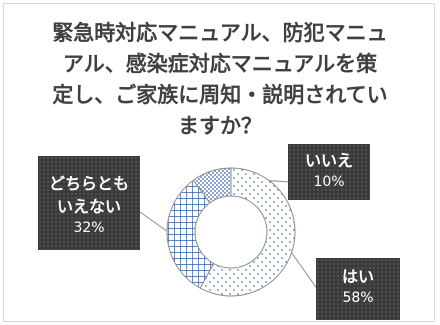 Image resolution: width=440 pixels, height=325 pixels. I want to click on slice-label-iie: いいえ, so click(328, 160).